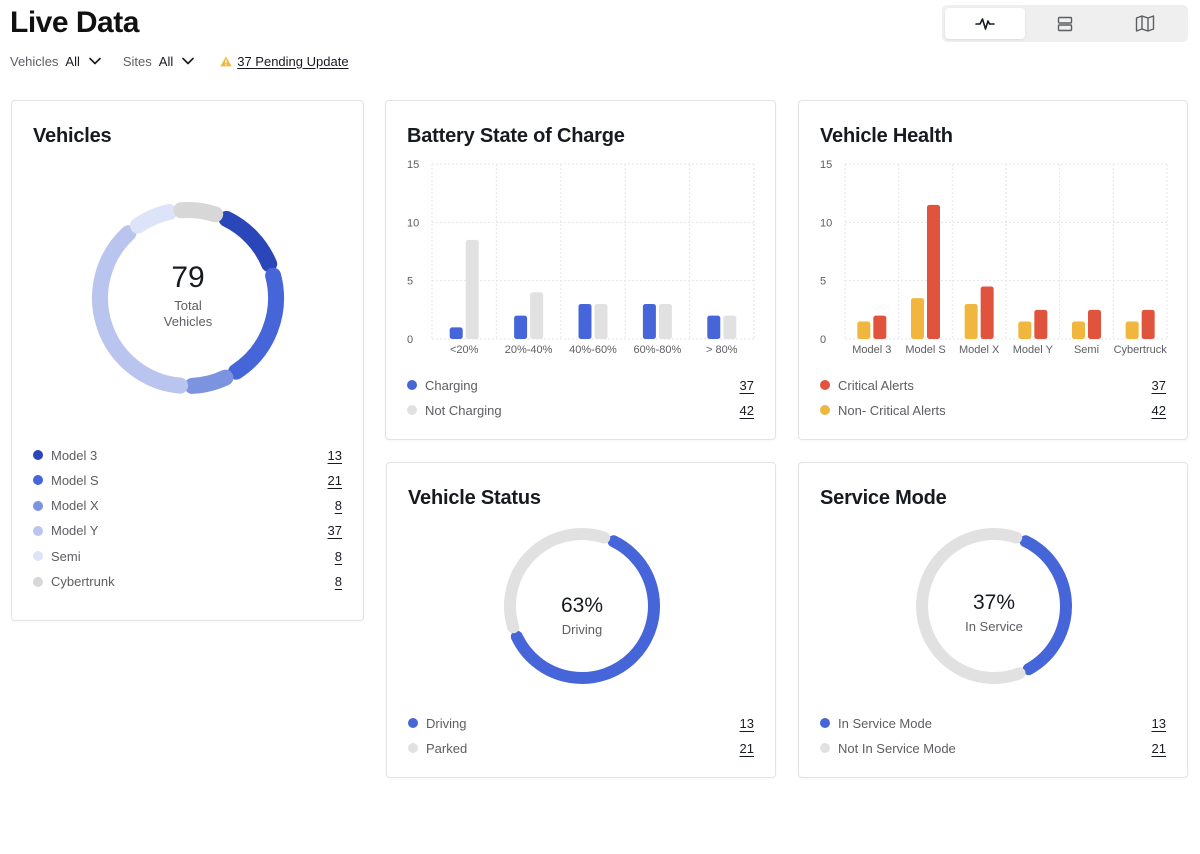  I want to click on vehicles-total-label-1: Total, so click(188, 305).